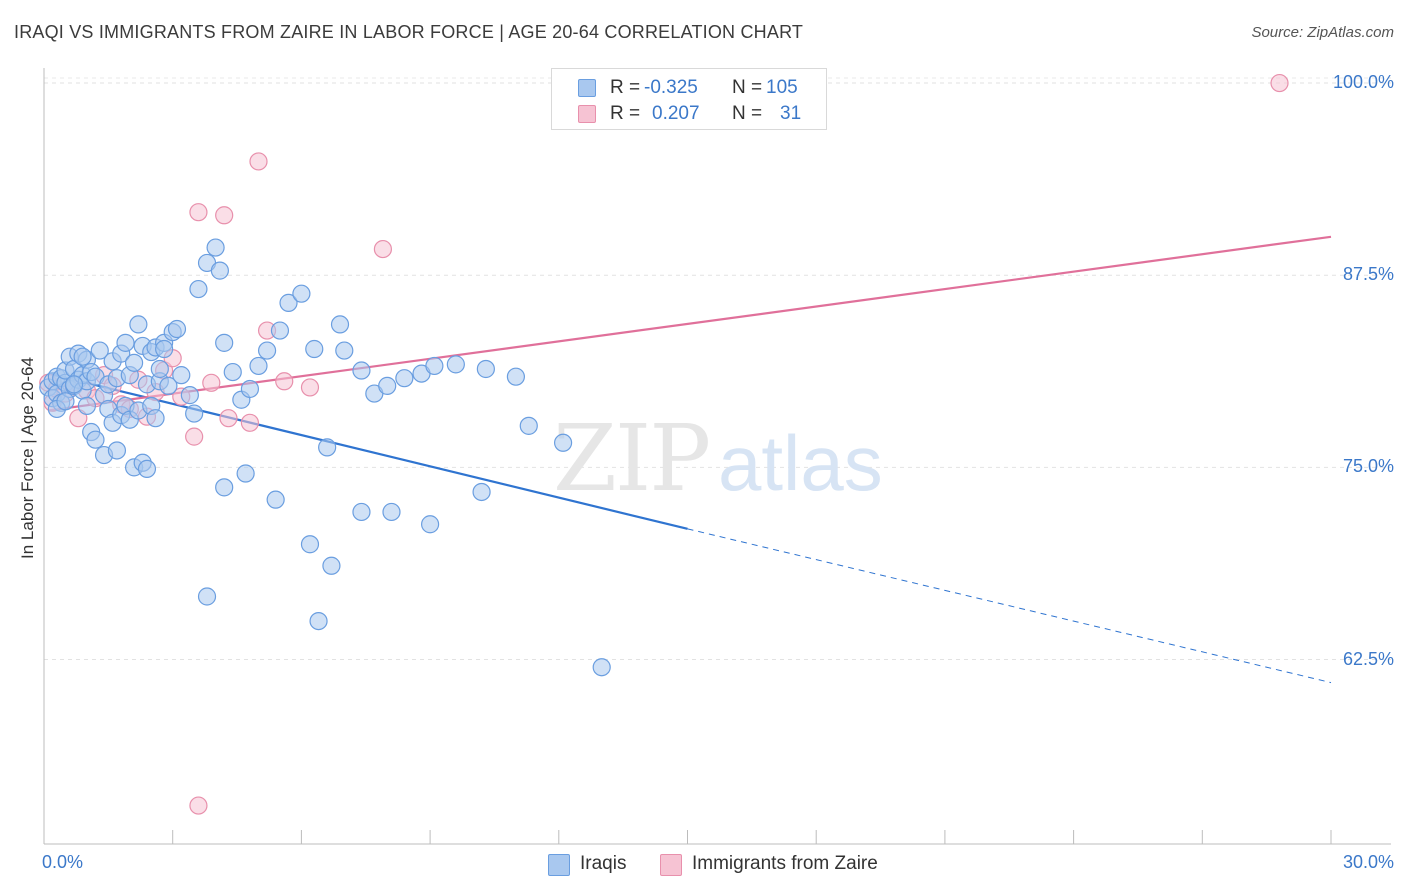  Describe the element at coordinates (671, 87) in the screenshot. I see `r-value-iraqis: -0.325` at that location.